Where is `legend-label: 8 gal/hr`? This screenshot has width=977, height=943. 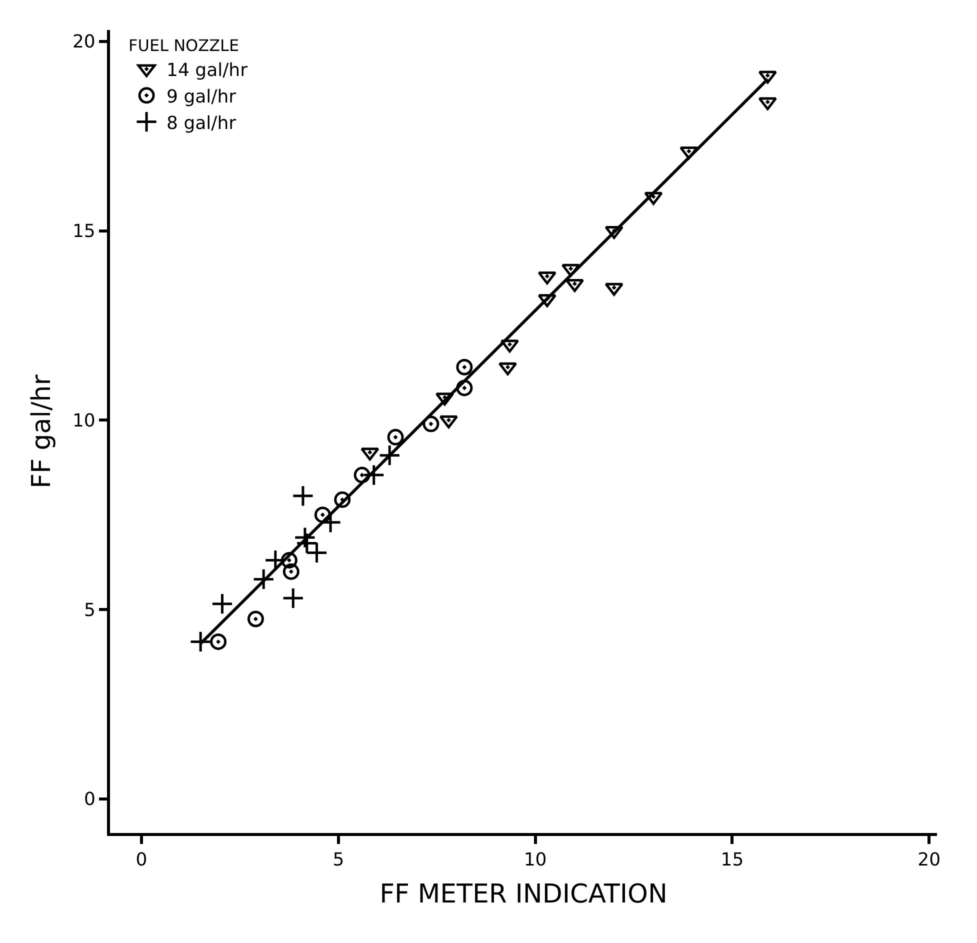
legend-label: 8 gal/hr is located at coordinates (201, 123).